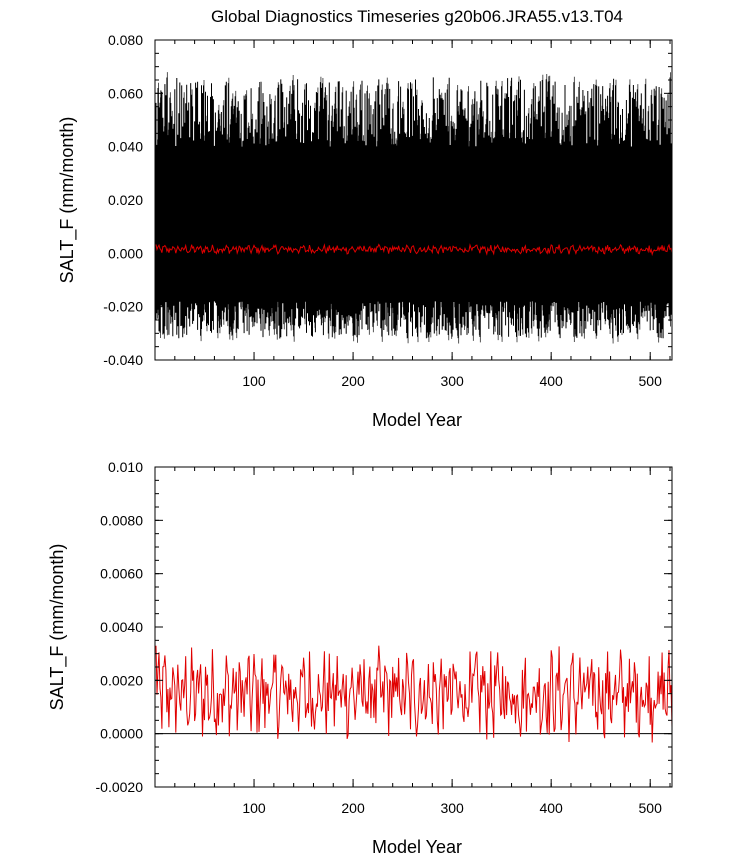 The image size is (732, 864). Describe the element at coordinates (125, 40) in the screenshot. I see `y-tick-label: 0.080` at that location.